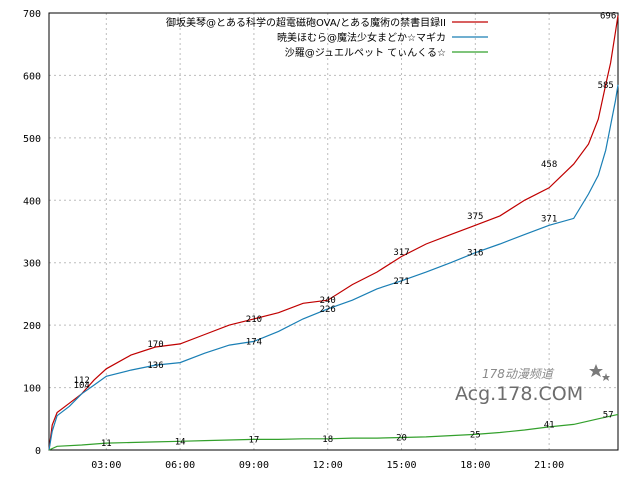 Image resolution: width=640 pixels, height=480 pixels. What do you see at coordinates (32, 14) in the screenshot?
I see `y-tick-label: 700` at bounding box center [32, 14].